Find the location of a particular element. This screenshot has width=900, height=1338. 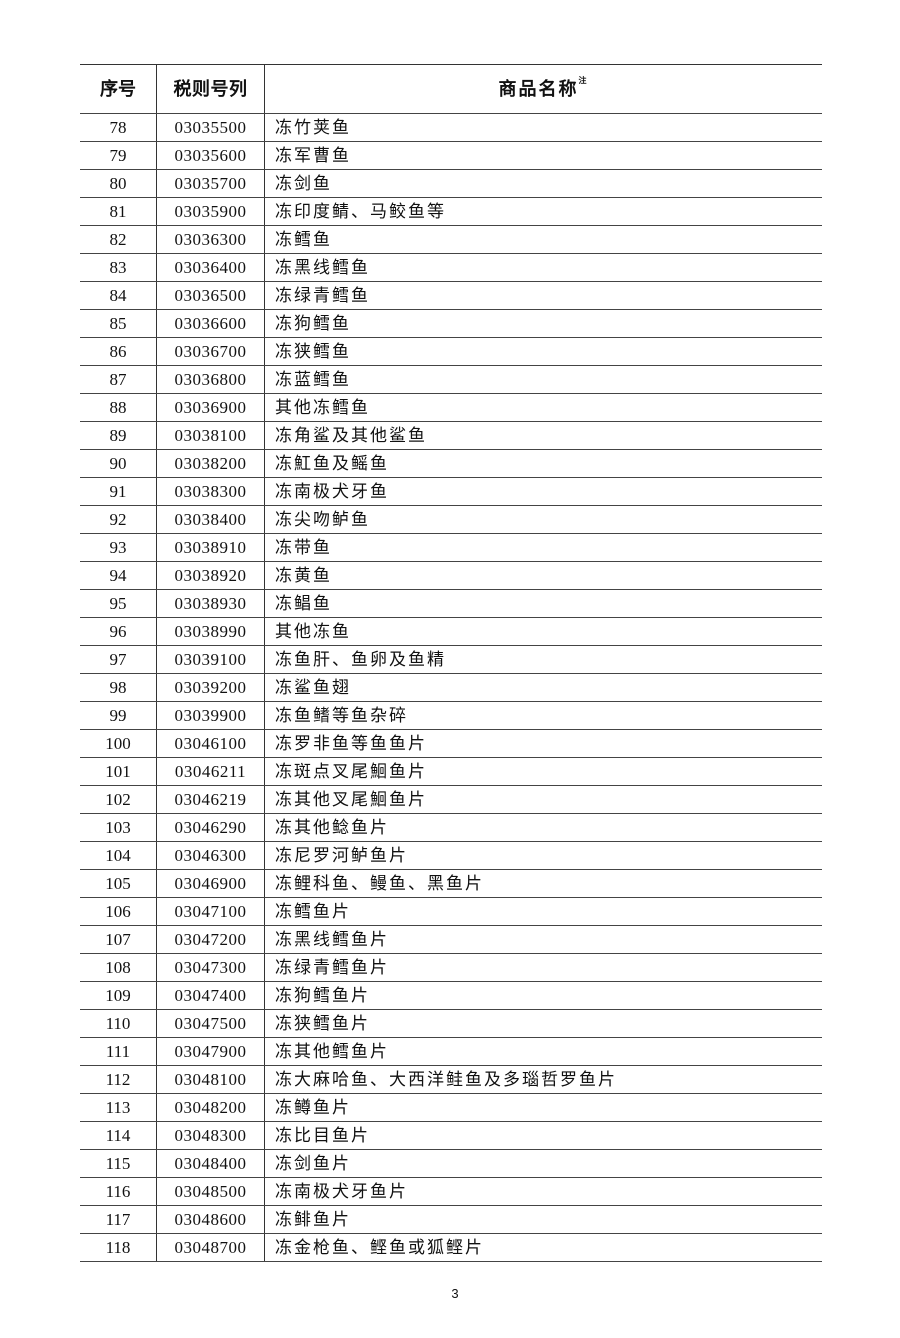

cell-seq: 118 is located at coordinates (118, 1247).